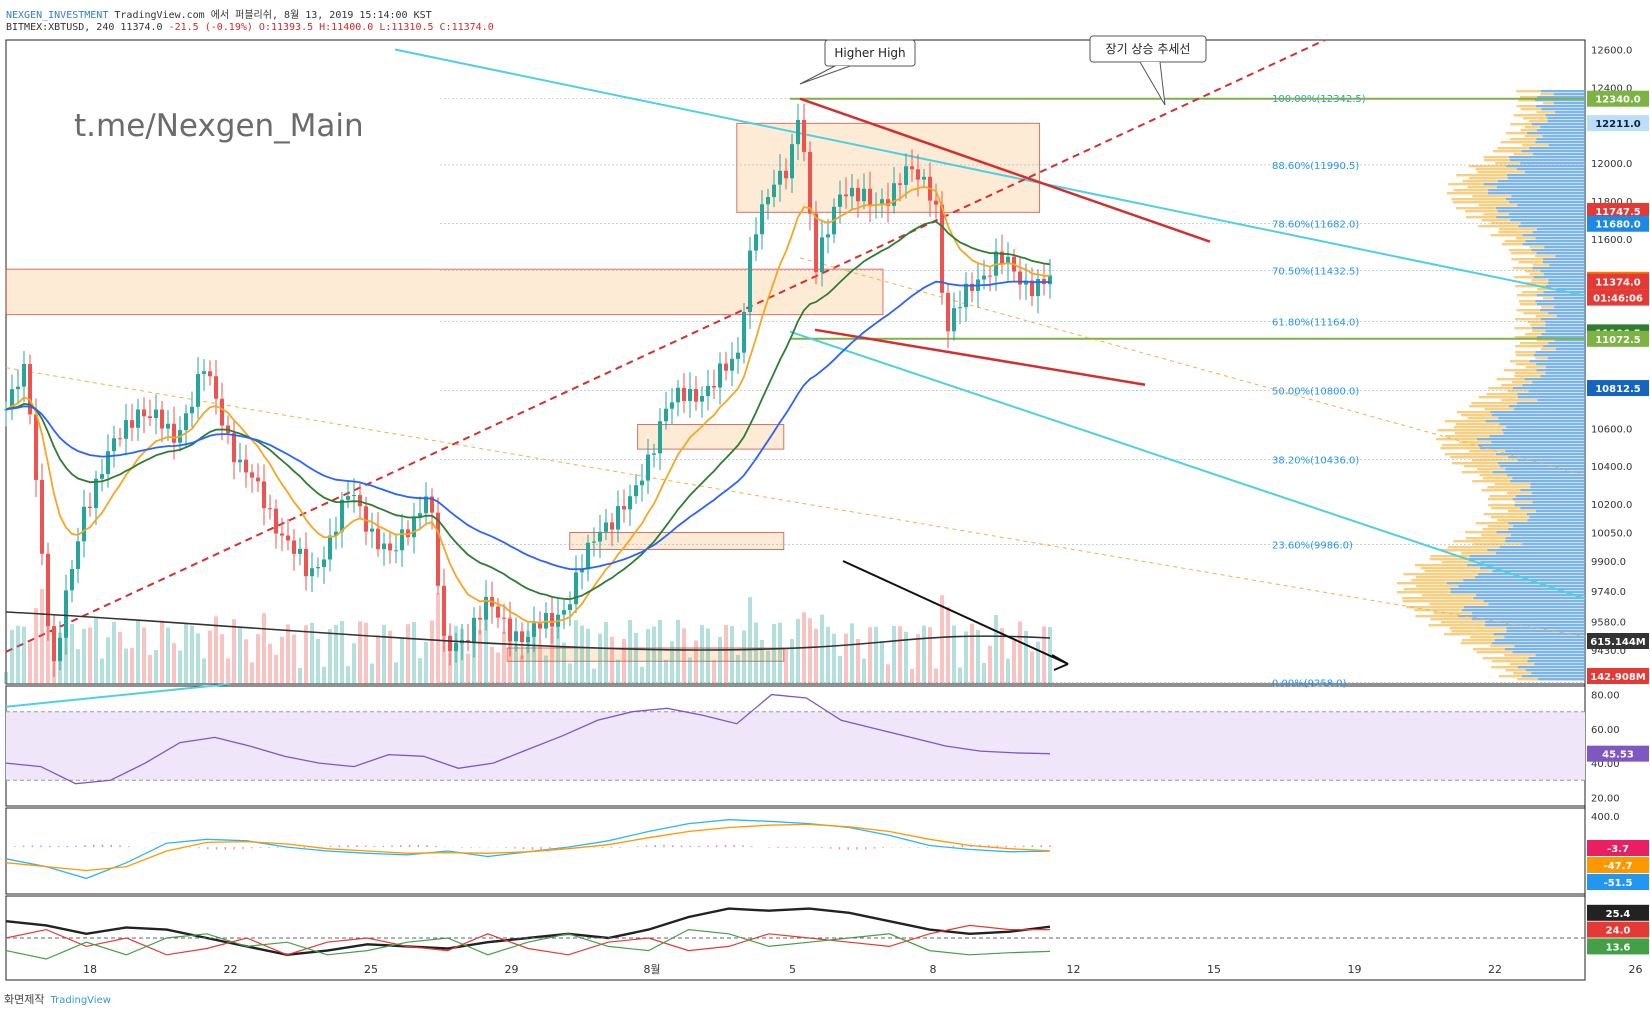 The image size is (1650, 1012). What do you see at coordinates (60, 27) in the screenshot?
I see `symbol-label: BITMEX:XBTUSD, 240` at bounding box center [60, 27].